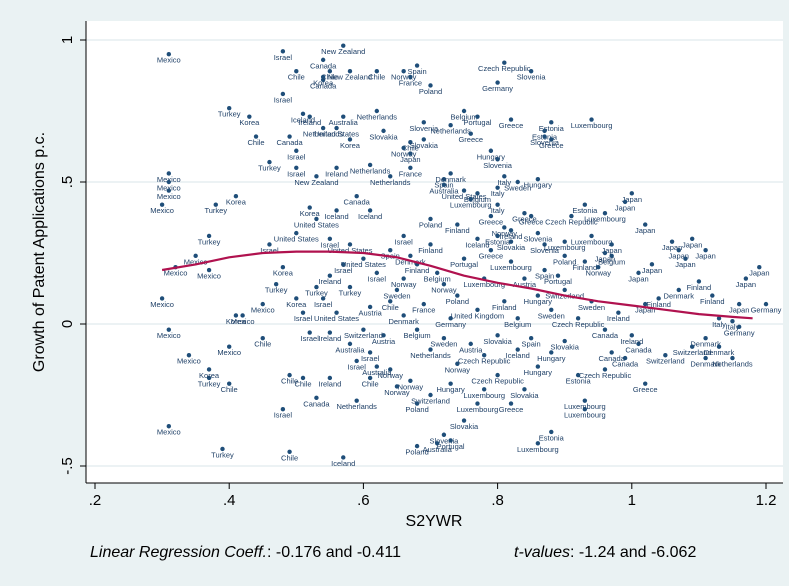 Image resolution: width=789 pixels, height=586 pixels. What do you see at coordinates (416, 71) in the screenshot?
I see `data-point-label: Spain` at bounding box center [416, 71].